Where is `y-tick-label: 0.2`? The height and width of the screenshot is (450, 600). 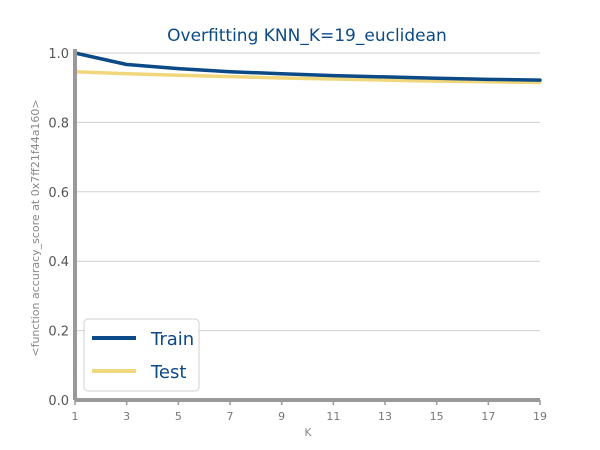 y-tick-label: 0.2 is located at coordinates (58, 332).